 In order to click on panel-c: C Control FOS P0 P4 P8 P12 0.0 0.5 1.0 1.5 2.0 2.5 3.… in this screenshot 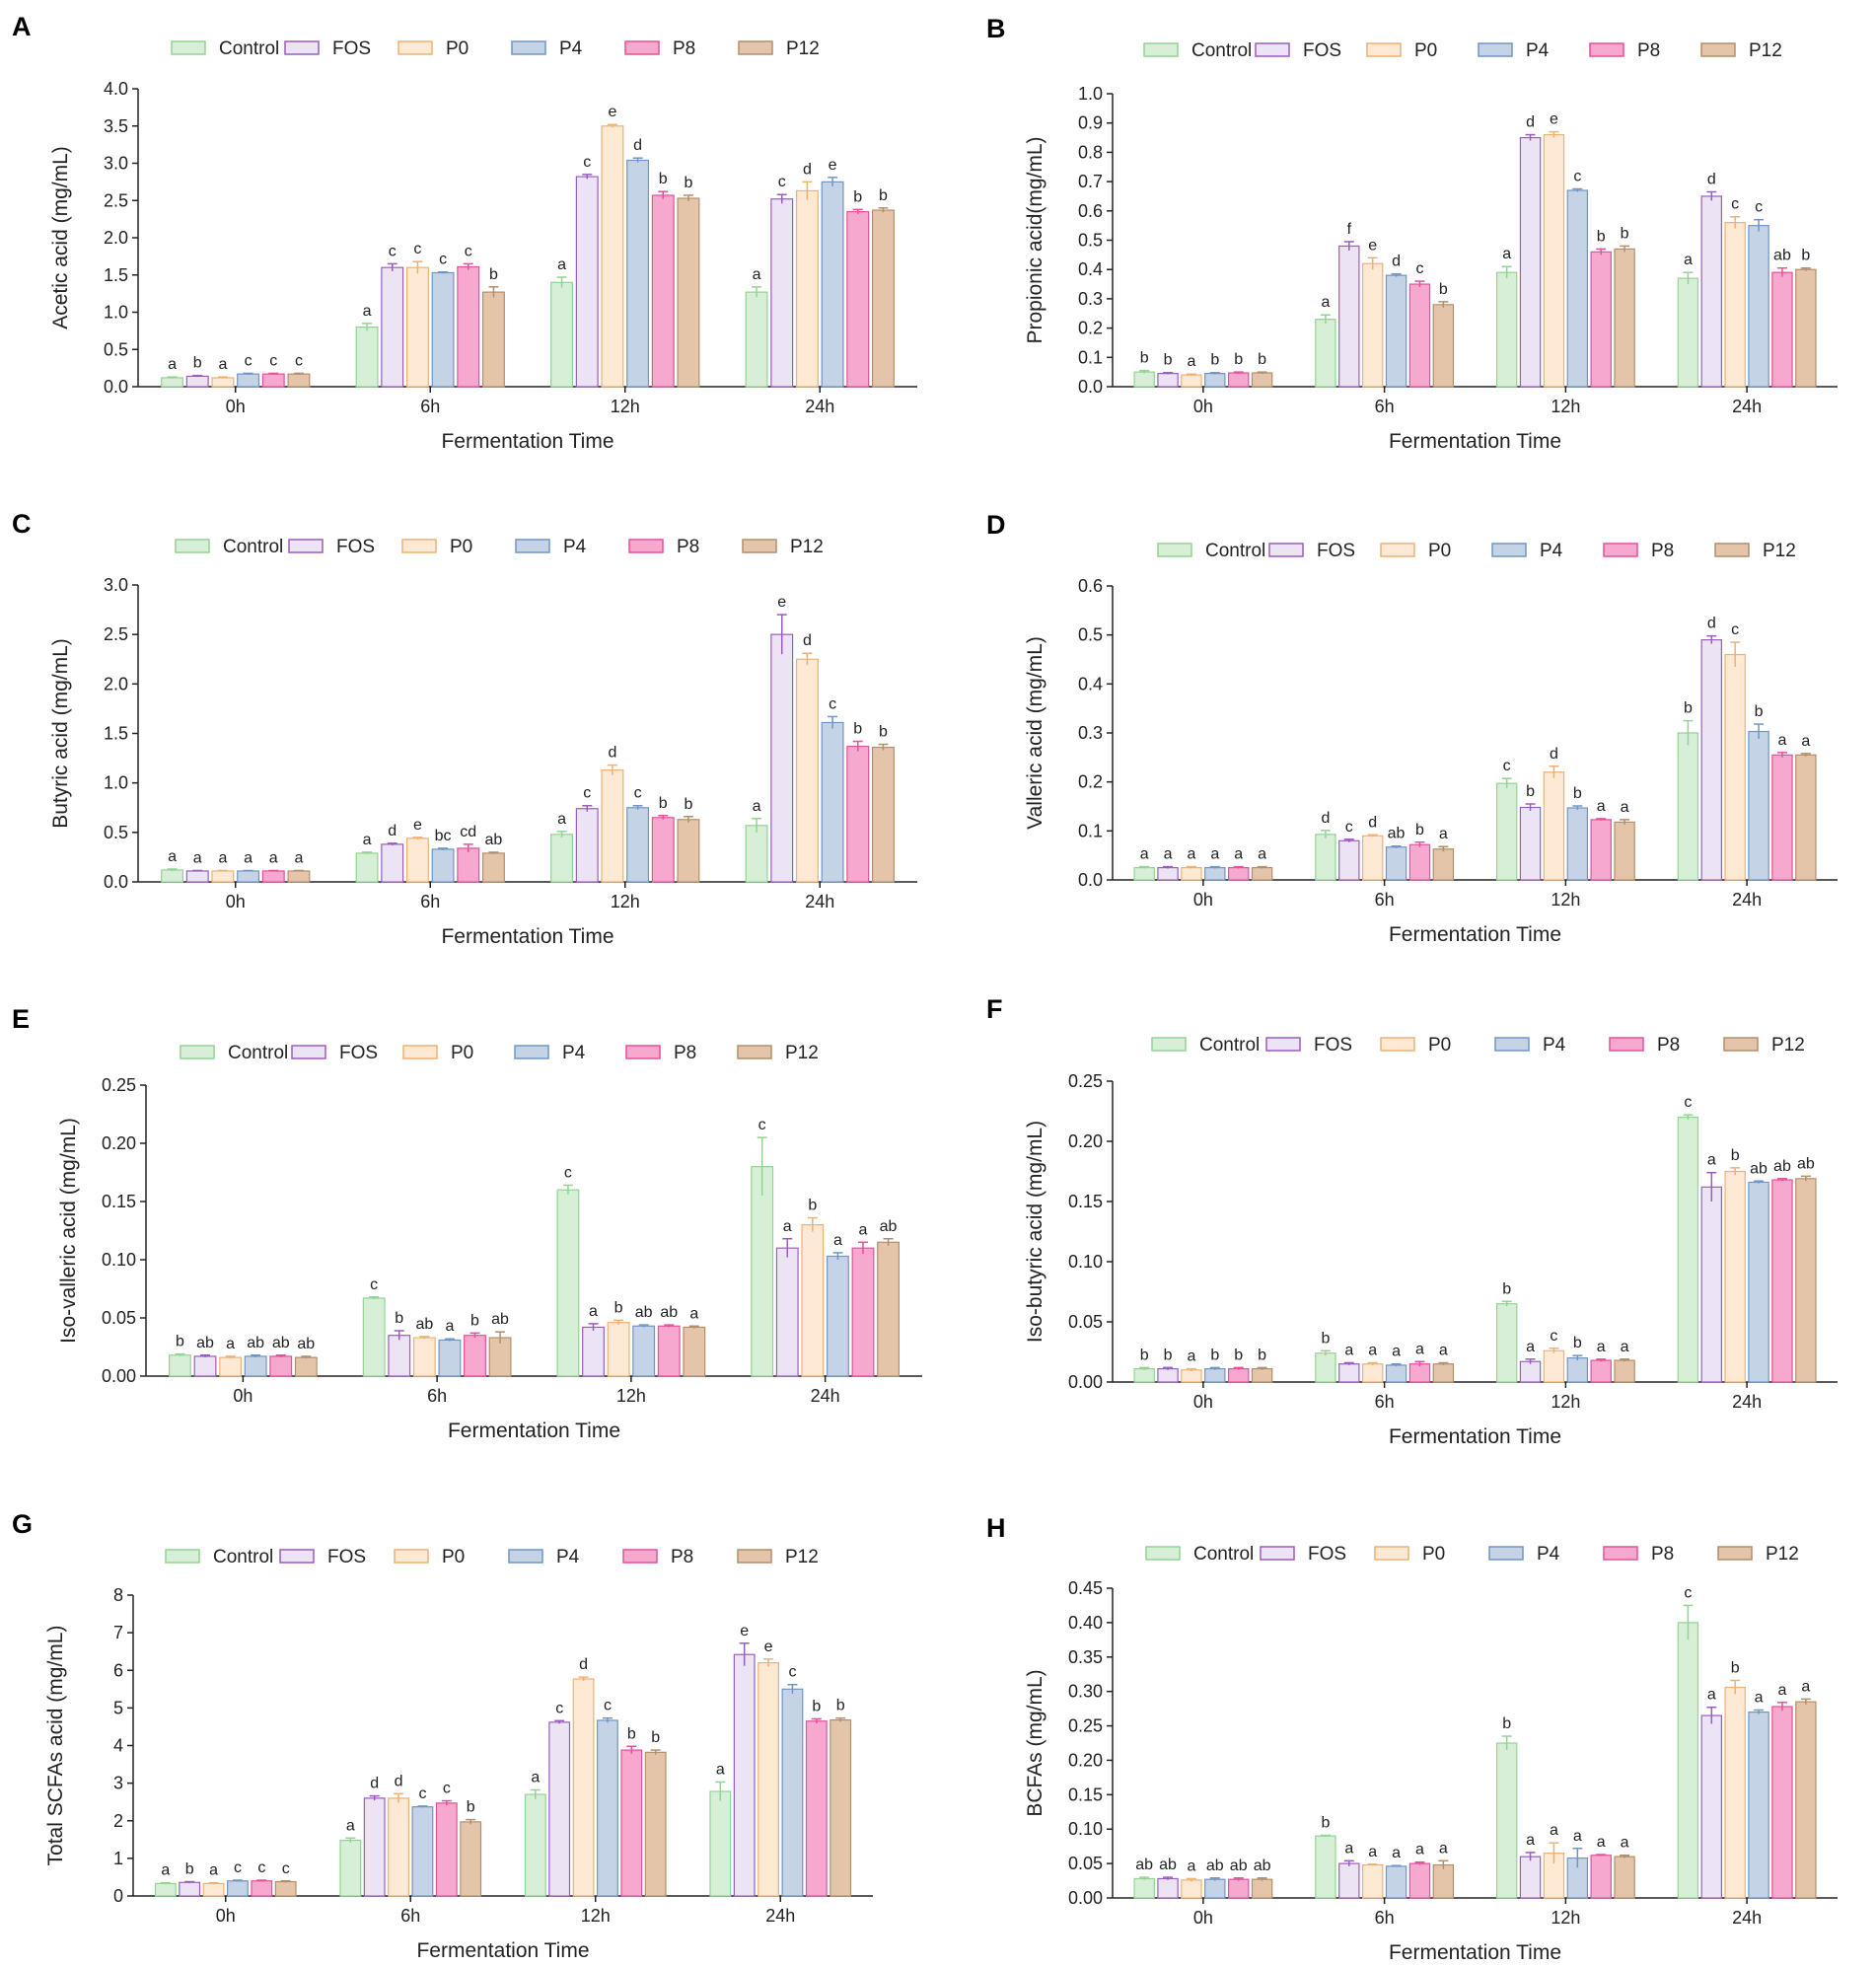, I will do `click(464, 728)`.